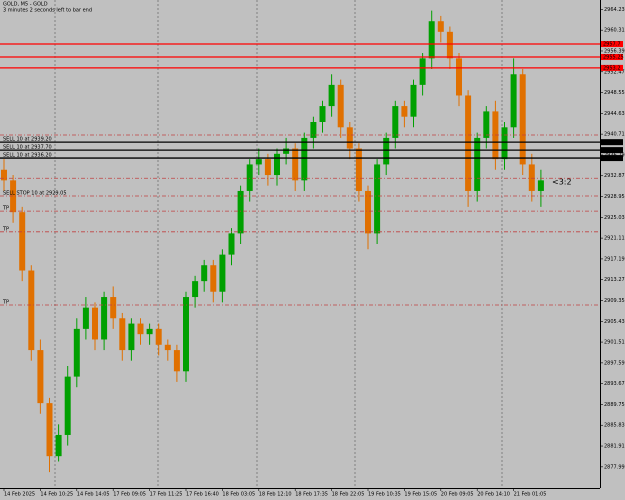 This screenshot has height=500, width=625. Describe the element at coordinates (27, 148) in the screenshot. I see `level-label: SELL 10 at 2937.70` at that location.